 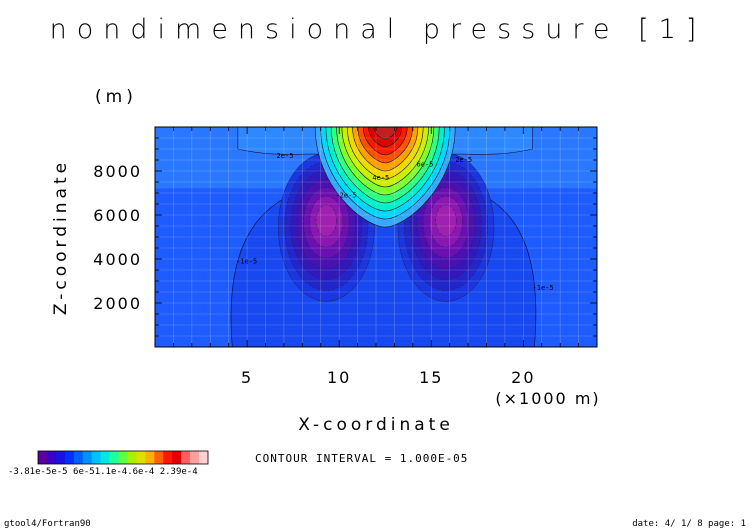 I want to click on chart-title: nondimensional pressure [1], so click(x=378, y=29).